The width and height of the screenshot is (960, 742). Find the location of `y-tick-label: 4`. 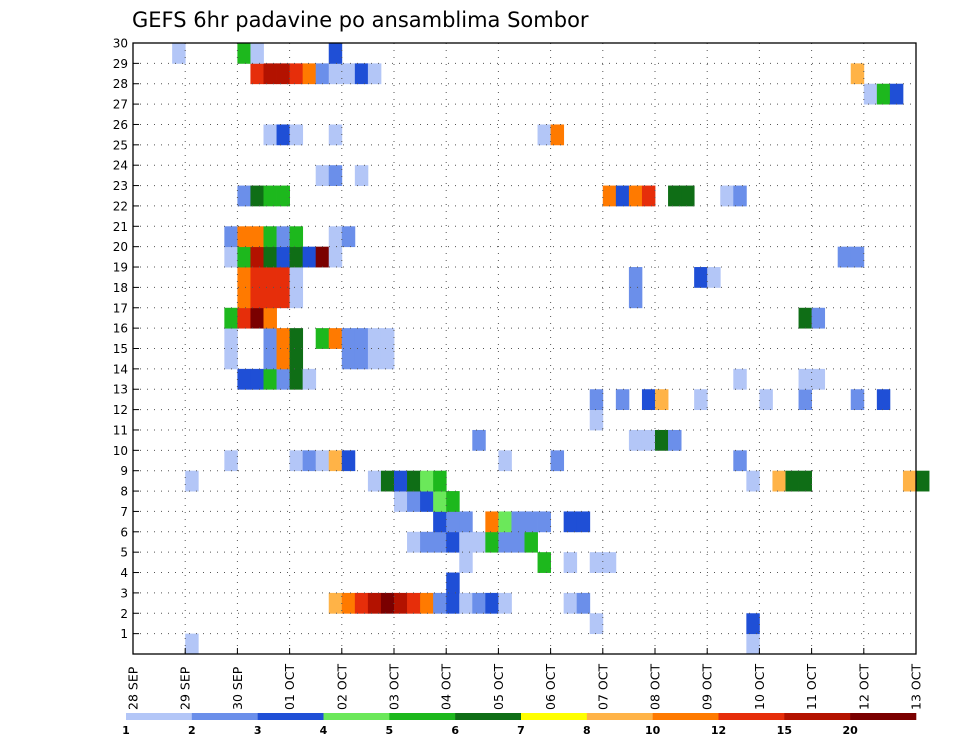

y-tick-label: 4 is located at coordinates (124, 573).